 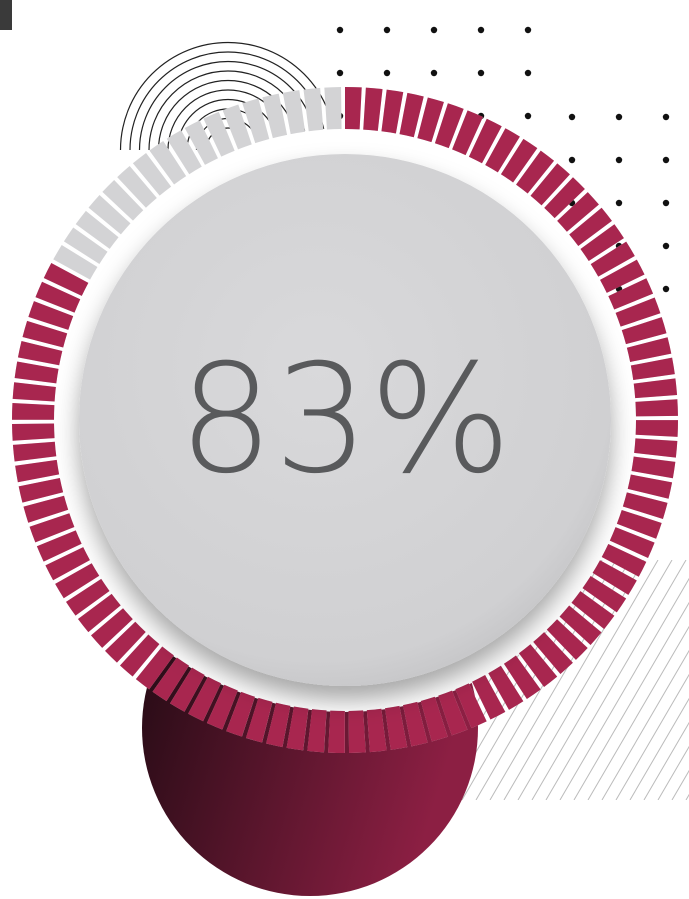 What do you see at coordinates (228, 96) in the screenshot?
I see `arc` at bounding box center [228, 96].